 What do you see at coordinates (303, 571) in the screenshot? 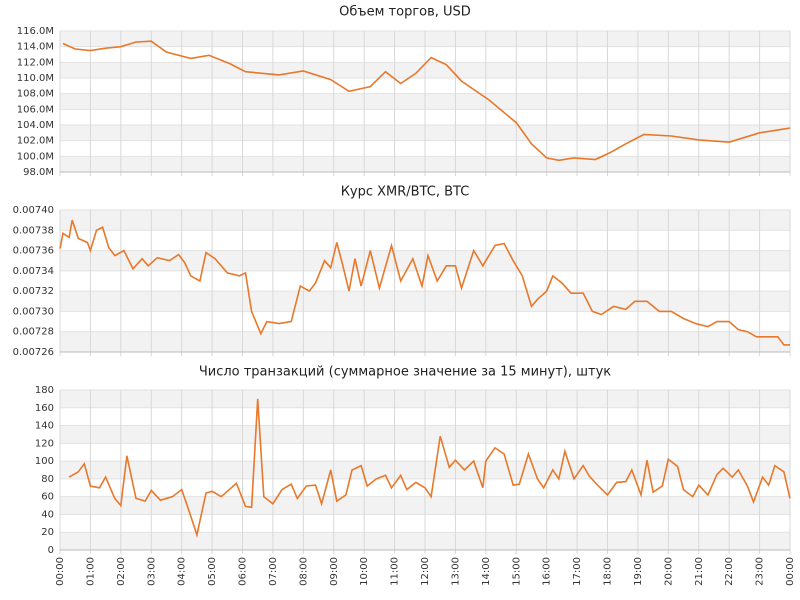
I see `x-tick-label: 08:00` at bounding box center [303, 571].